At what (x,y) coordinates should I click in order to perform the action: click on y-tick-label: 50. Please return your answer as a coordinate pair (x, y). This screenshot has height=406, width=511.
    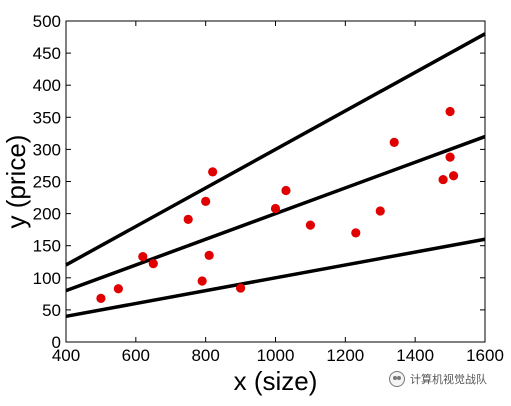
    Looking at the image, I should click on (51, 310).